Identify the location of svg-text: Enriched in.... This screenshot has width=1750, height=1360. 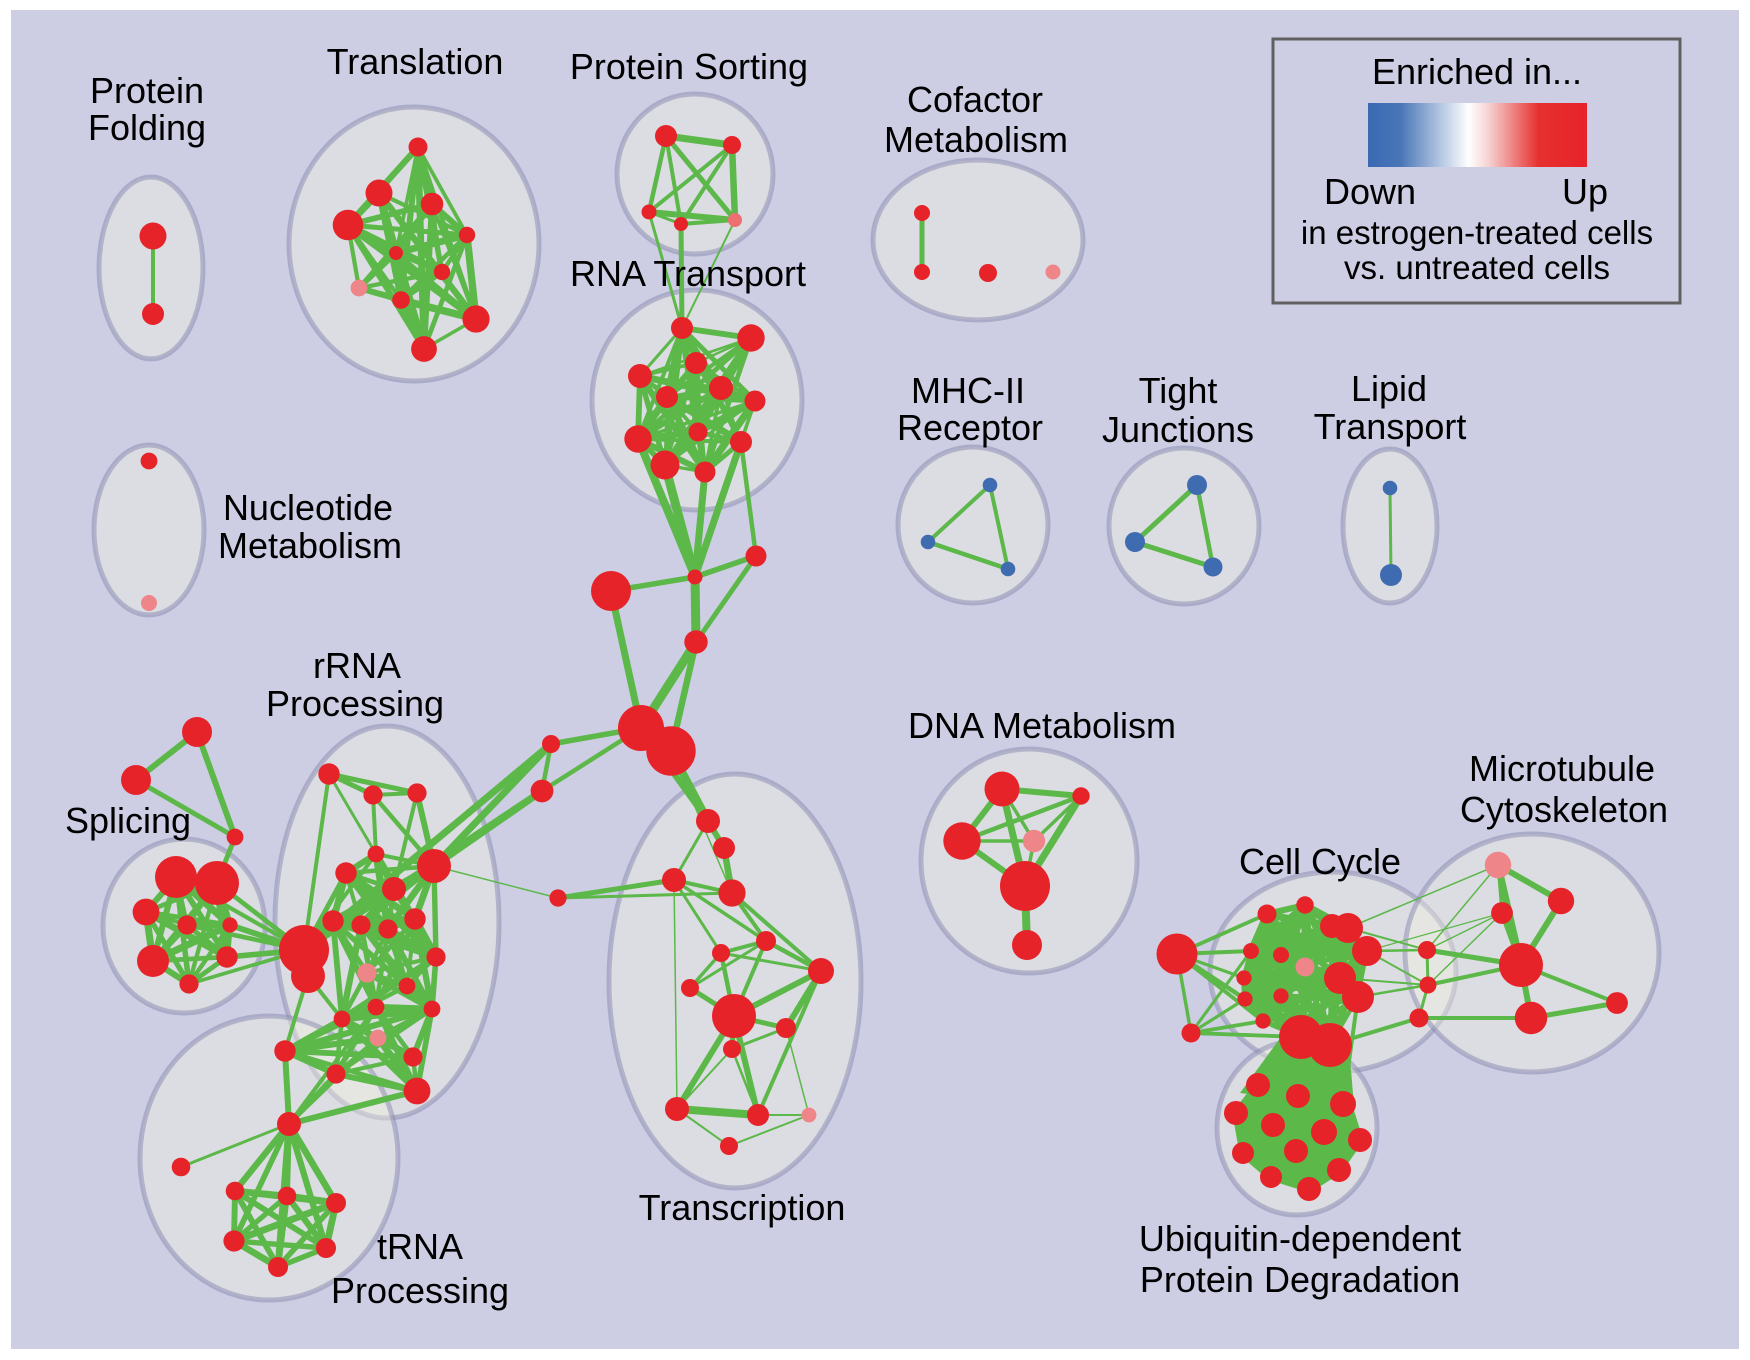
(1477, 71).